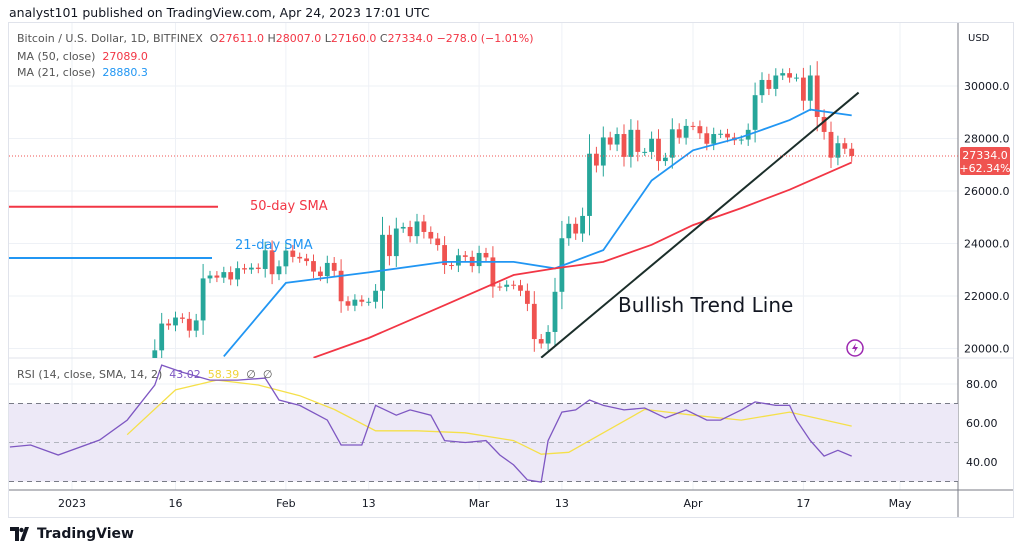 The image size is (1024, 551). What do you see at coordinates (693, 503) in the screenshot?
I see `time-tick-label: Apr` at bounding box center [693, 503].